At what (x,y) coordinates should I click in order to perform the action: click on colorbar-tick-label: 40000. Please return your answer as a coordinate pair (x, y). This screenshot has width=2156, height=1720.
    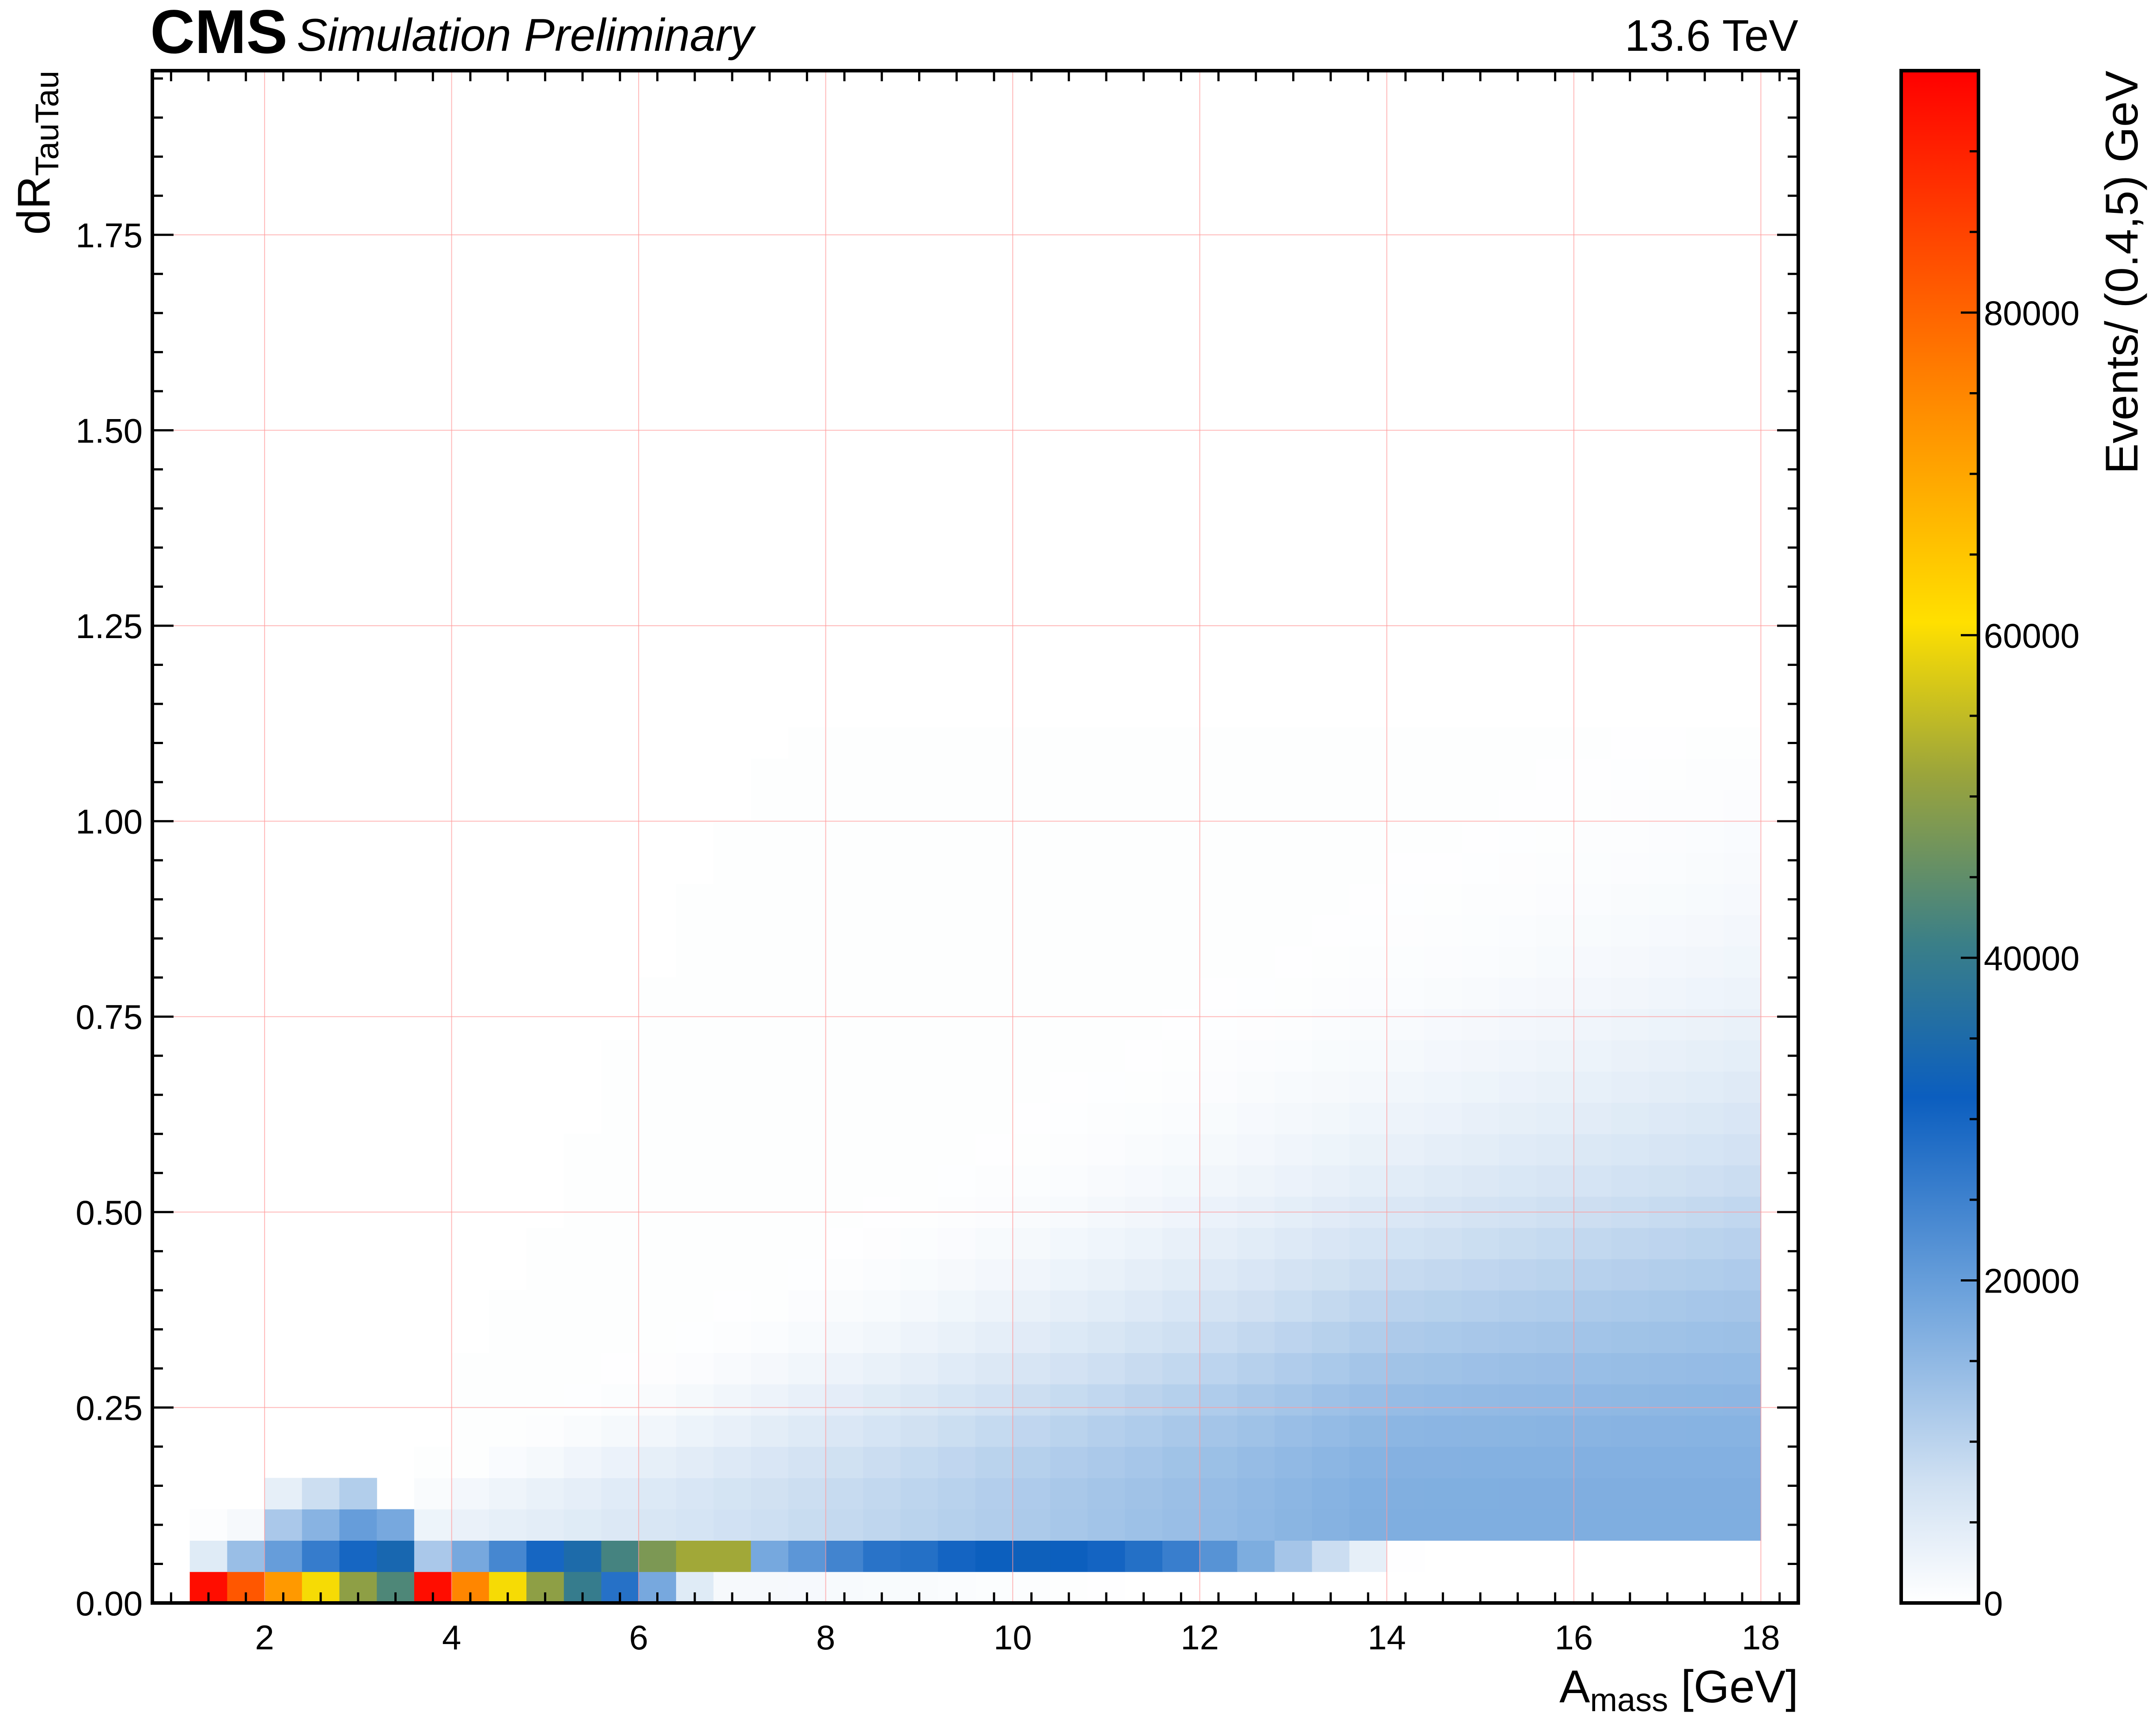
    Looking at the image, I should click on (2032, 958).